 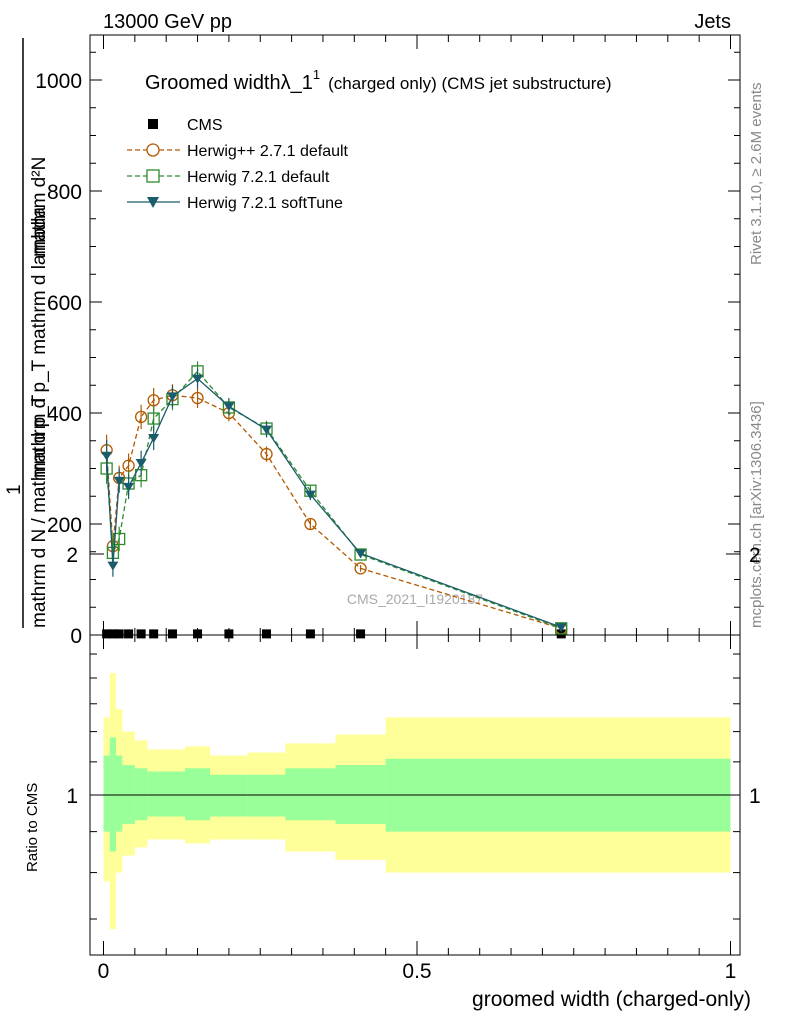 I want to click on legend-marker-cms, so click(x=153, y=124).